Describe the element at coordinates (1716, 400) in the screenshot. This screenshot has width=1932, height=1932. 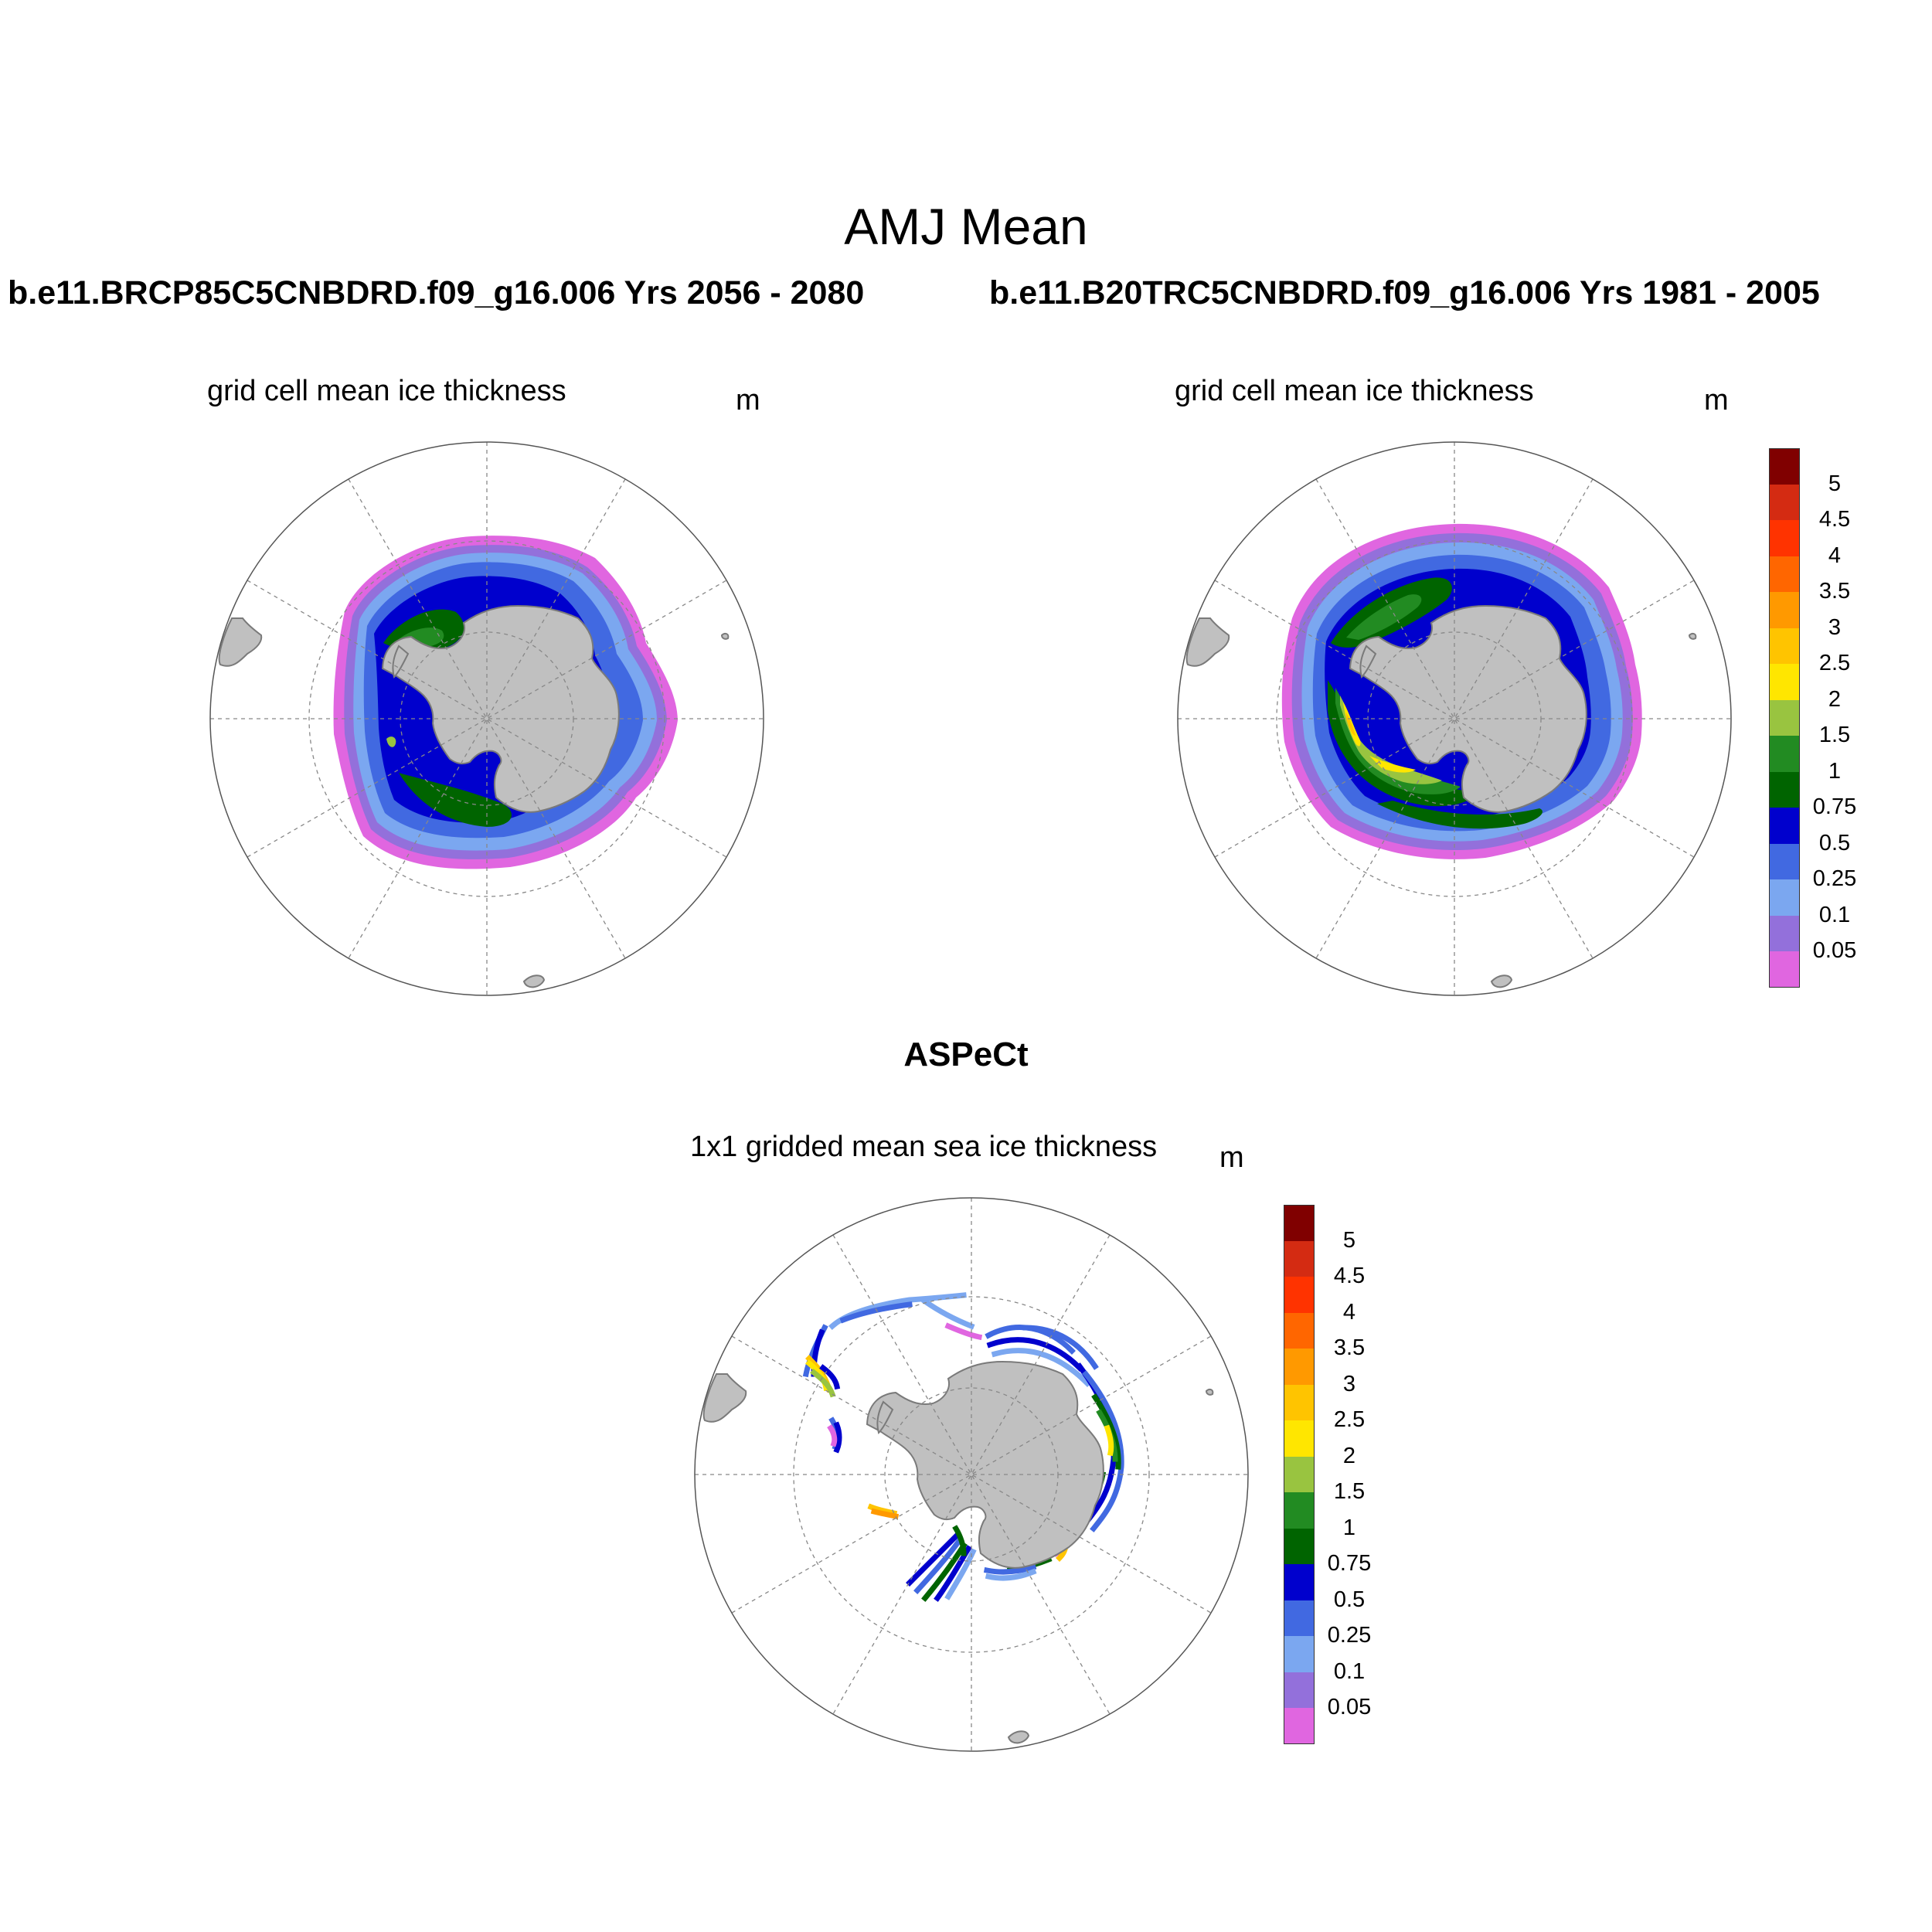
I see `panel-right-units: m` at that location.